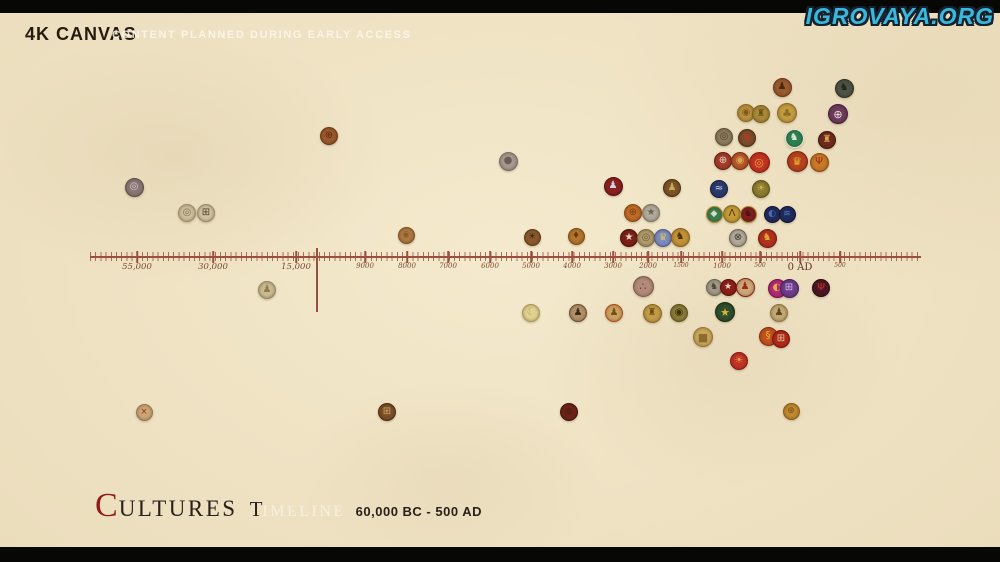 The image size is (1000, 562). What do you see at coordinates (819, 162) in the screenshot?
I see `orange-glyph-icon: Ψ` at bounding box center [819, 162].